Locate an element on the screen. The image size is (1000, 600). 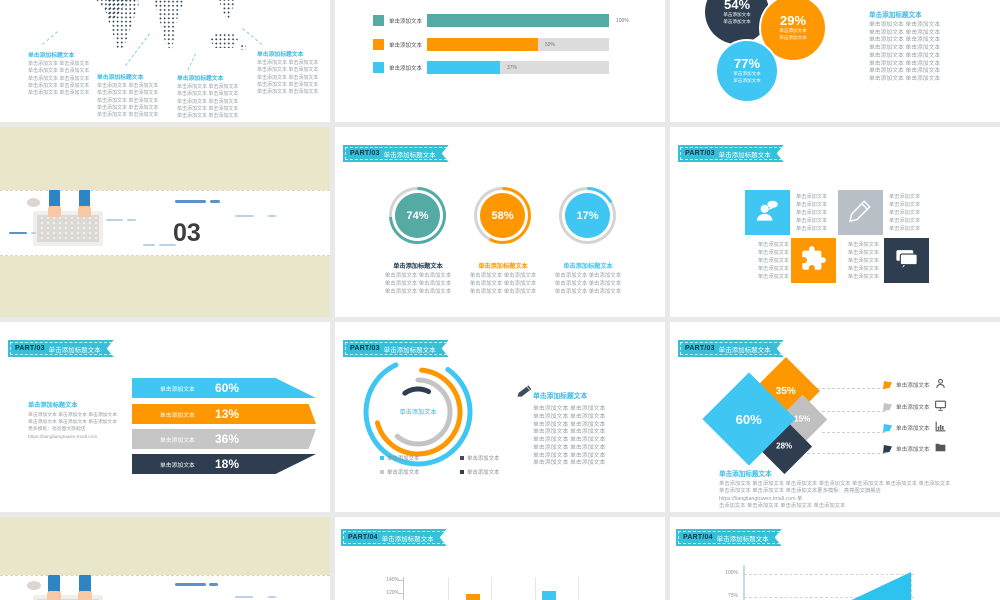
slide-thumb-section-next is located at coordinates (165, 558).